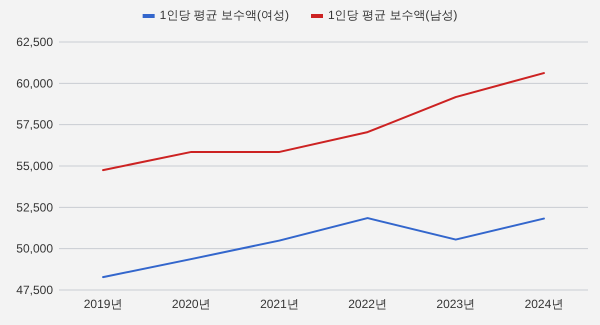 The height and width of the screenshot is (325, 600). Describe the element at coordinates (35, 83) in the screenshot. I see `y-tick-label: 60,000` at that location.